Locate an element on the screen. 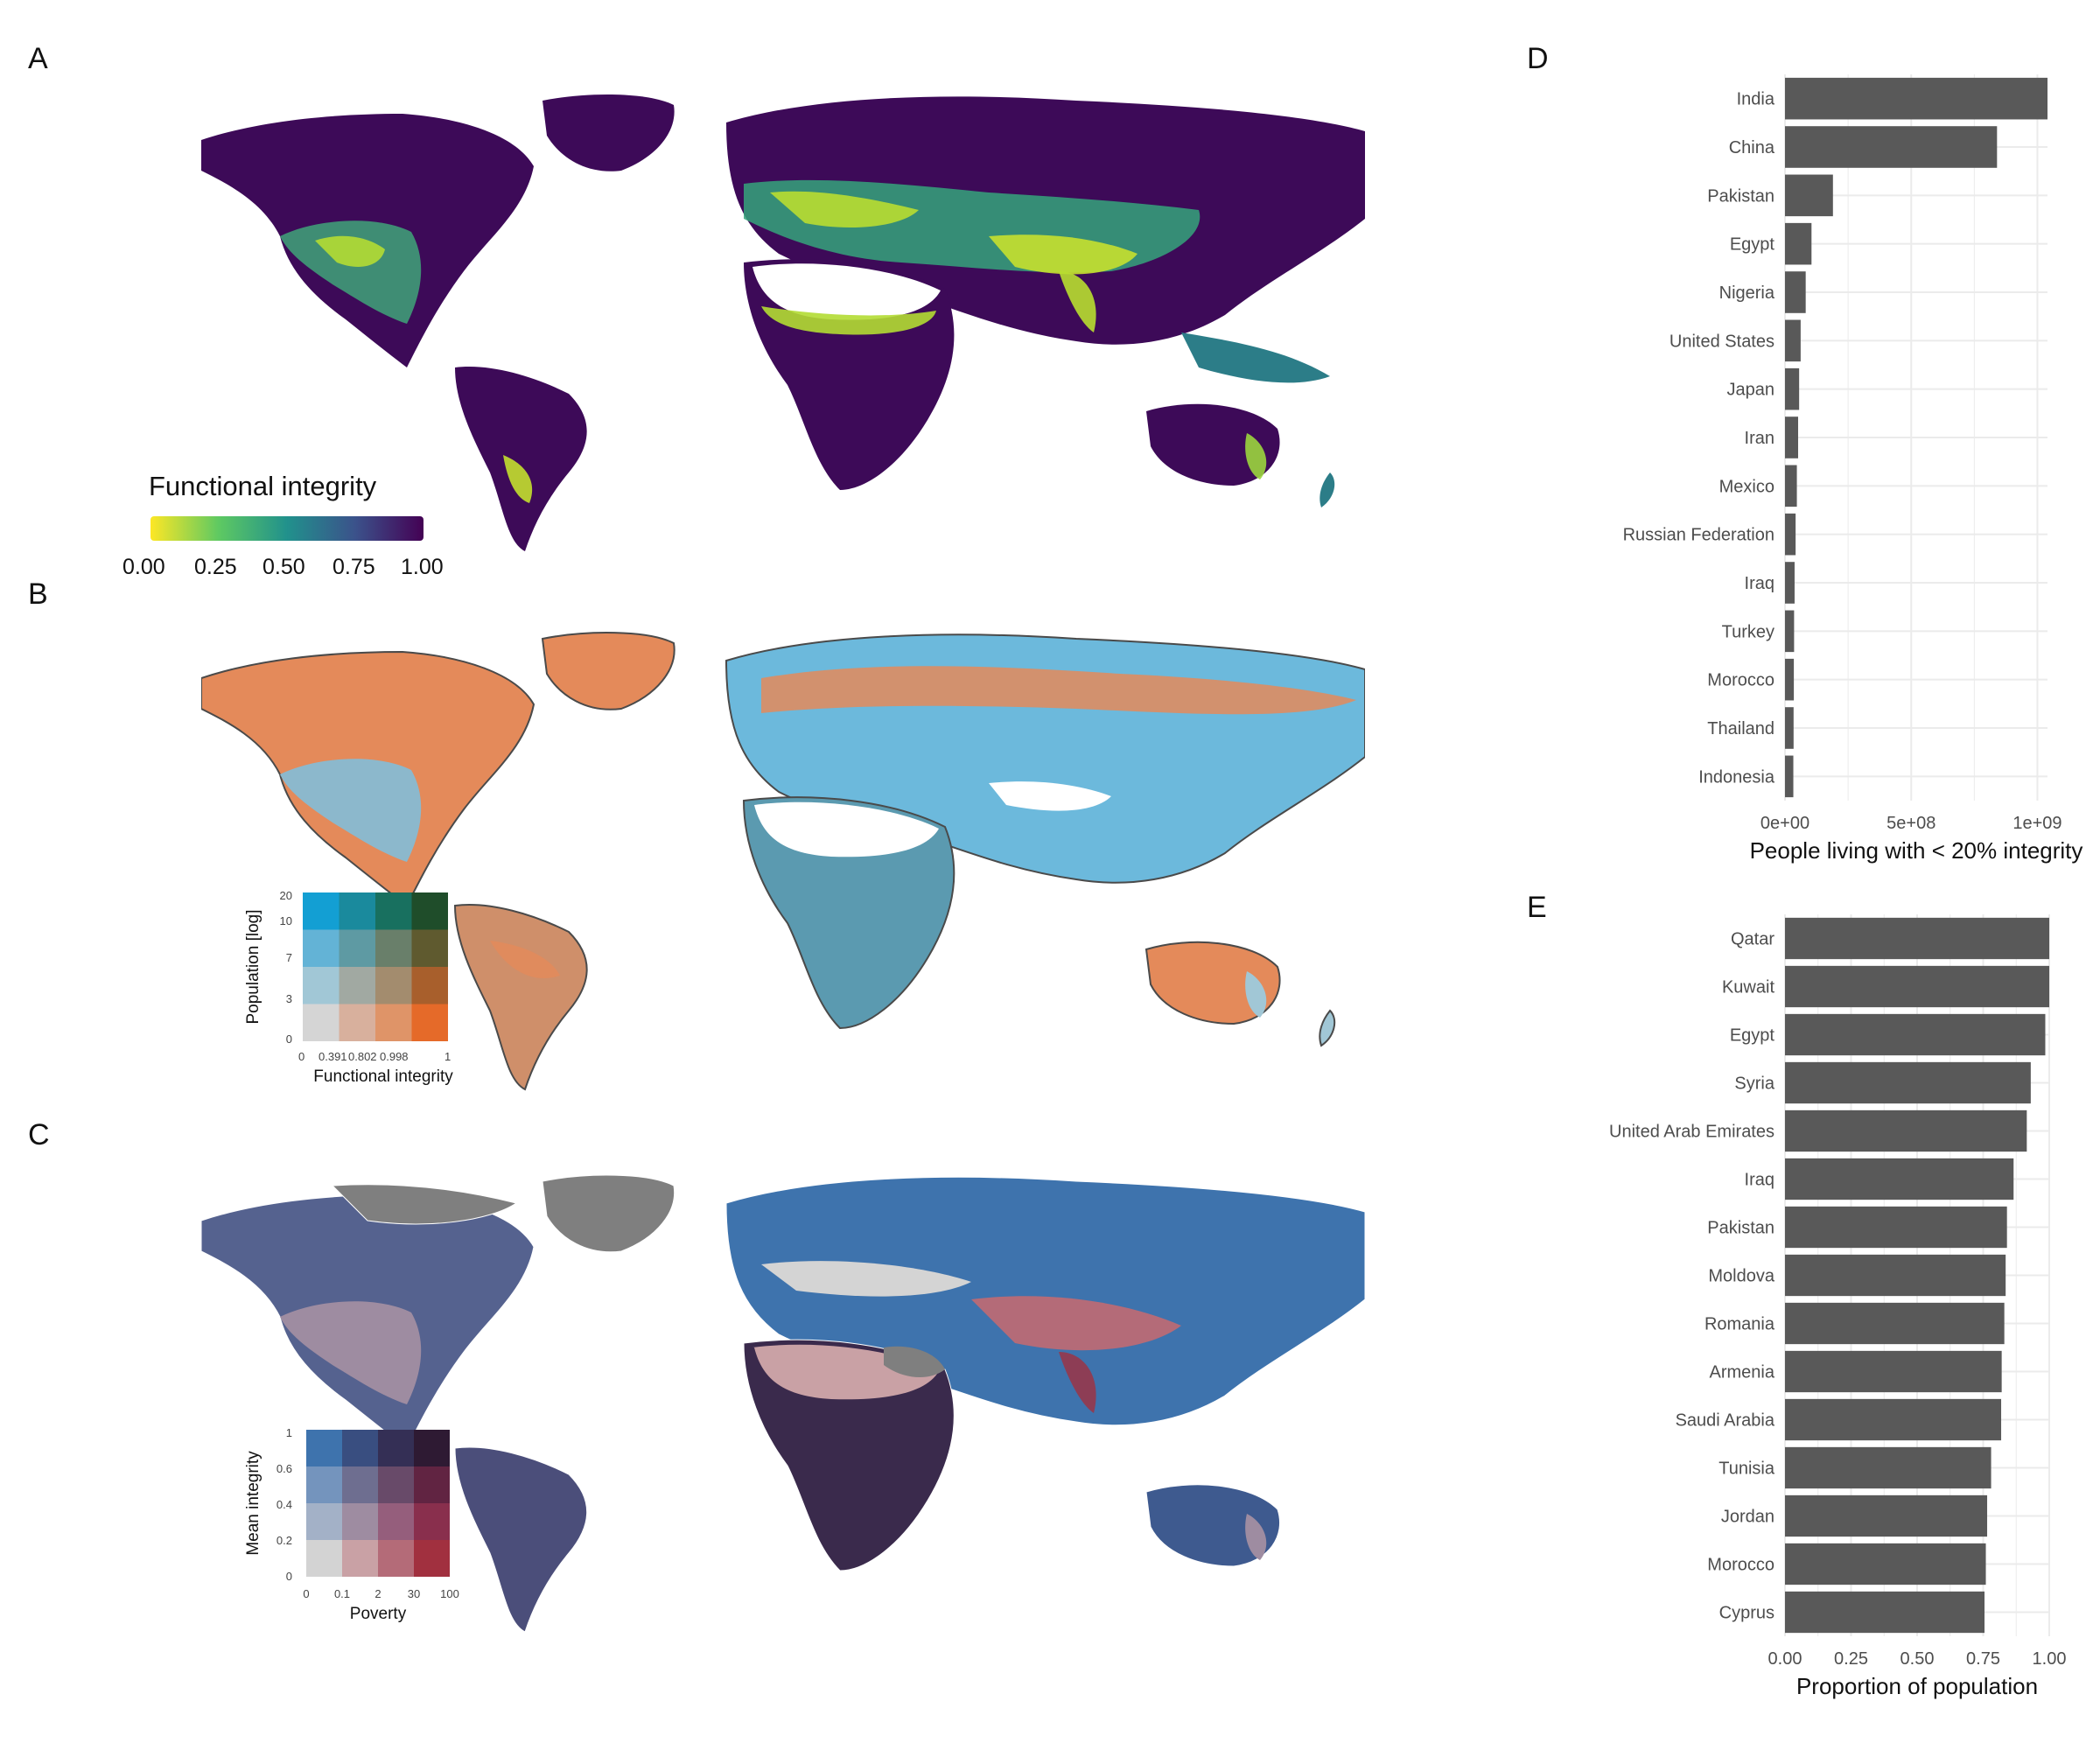 The height and width of the screenshot is (1750, 2100). category-label: Indonesia is located at coordinates (1736, 777).